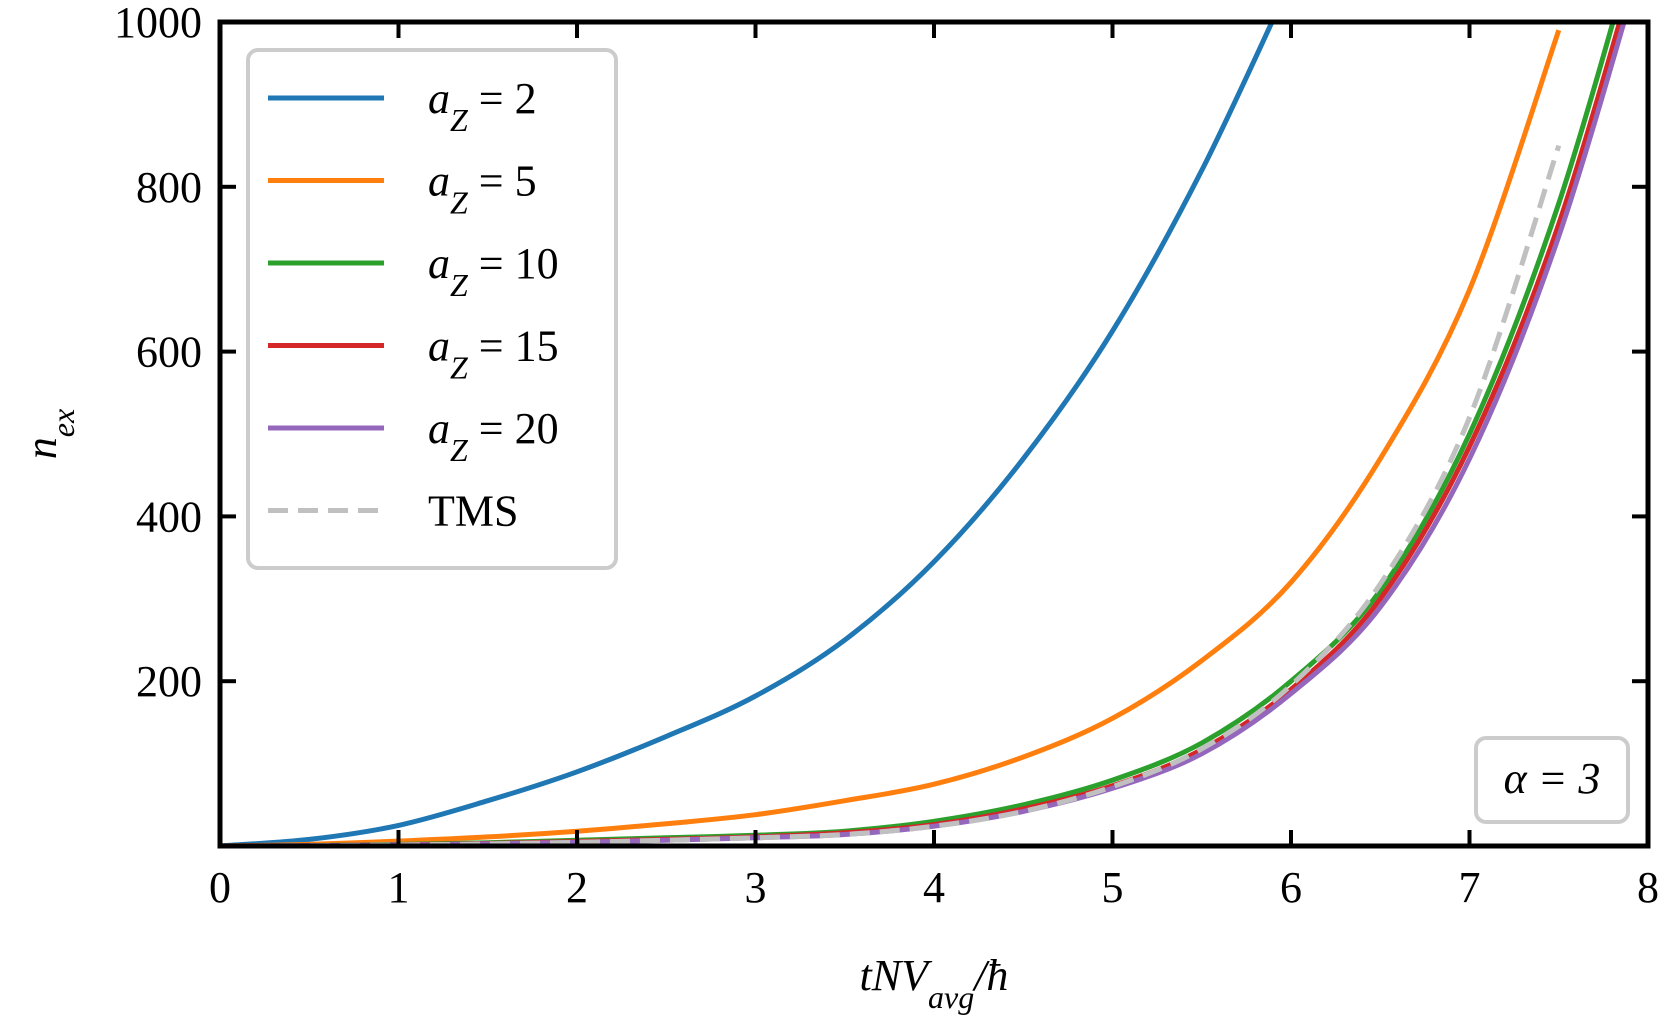 Image resolution: width=1664 pixels, height=1016 pixels. I want to click on alpha-annotation: α = 3, so click(1552, 780).